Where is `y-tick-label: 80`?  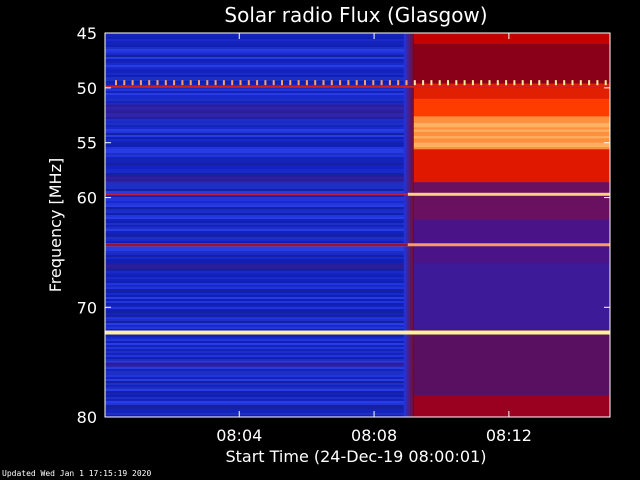 y-tick-label: 80 is located at coordinates (87, 417).